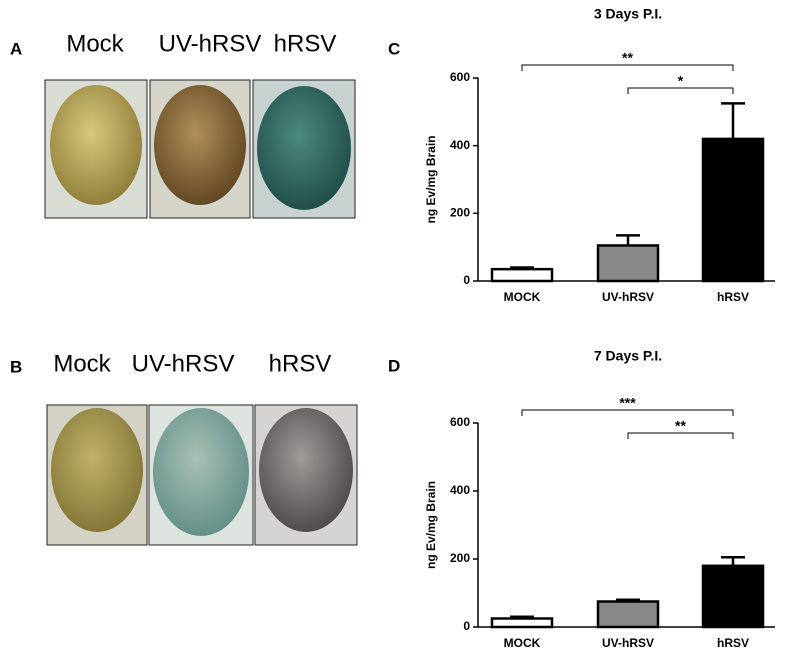 Image resolution: width=787 pixels, height=653 pixels. Describe the element at coordinates (394, 365) in the screenshot. I see `panel-letter: D` at that location.